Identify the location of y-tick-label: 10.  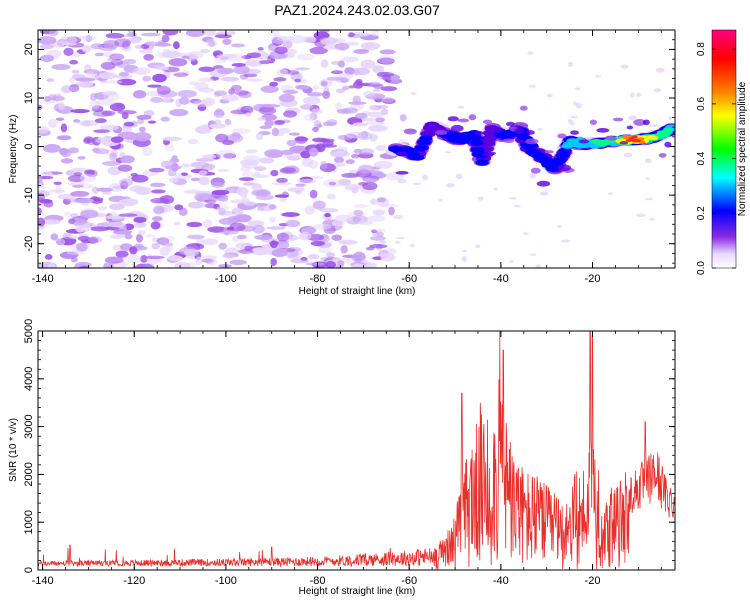
(29, 98).